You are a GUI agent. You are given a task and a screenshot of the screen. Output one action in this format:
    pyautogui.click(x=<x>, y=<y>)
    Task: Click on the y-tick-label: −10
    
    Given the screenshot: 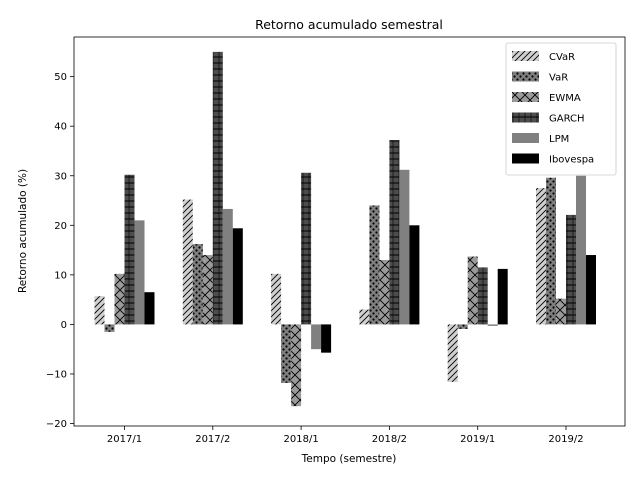 What is the action you would take?
    pyautogui.click(x=56, y=374)
    